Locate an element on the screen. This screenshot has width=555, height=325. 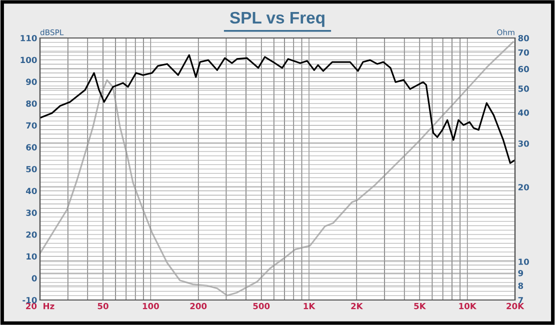
y-tick-label: 9 is located at coordinates (521, 273).